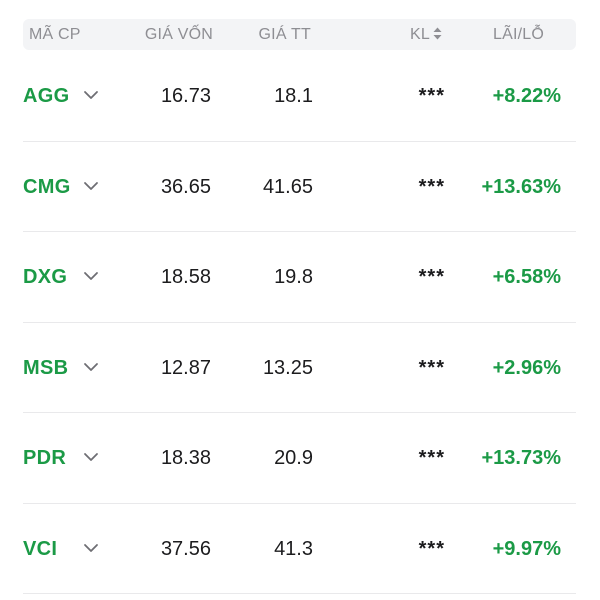  Describe the element at coordinates (293, 458) in the screenshot. I see `market-price: 20.9` at that location.